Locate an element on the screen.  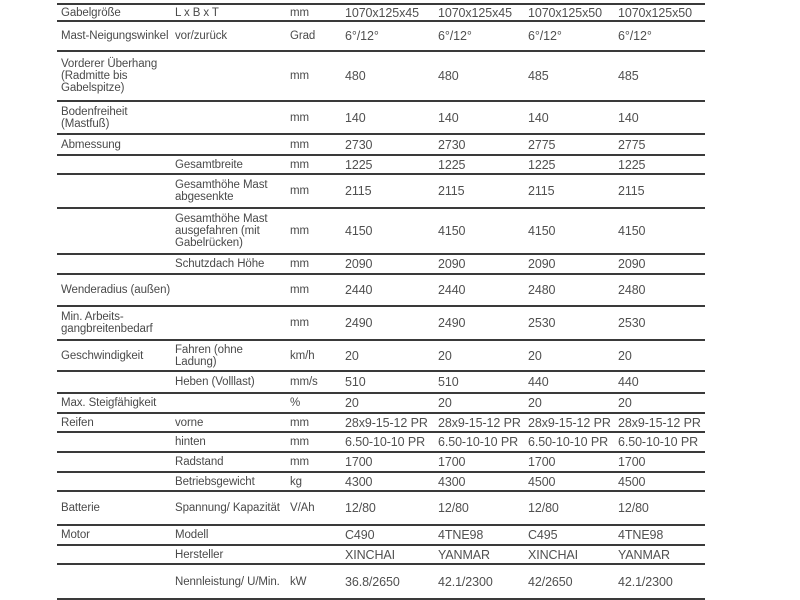
model-1-value: 28x9-15-12 PR is located at coordinates (387, 422).